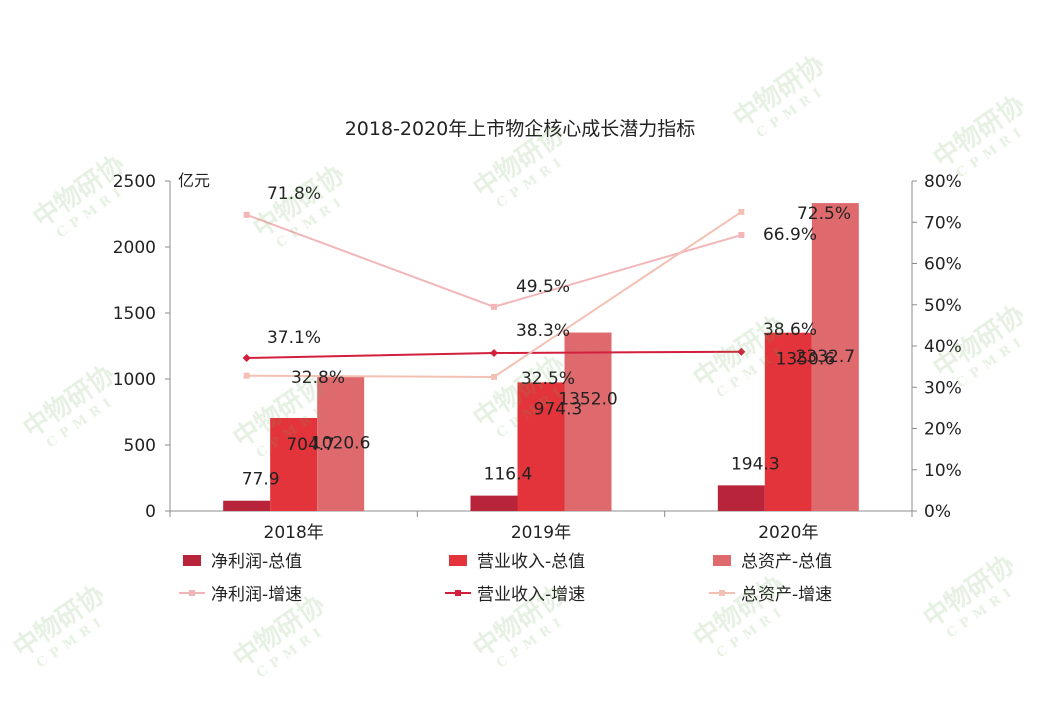 Image resolution: width=1040 pixels, height=720 pixels. Describe the element at coordinates (310, 445) in the screenshot. I see `bar-data-label: 704.7` at that location.